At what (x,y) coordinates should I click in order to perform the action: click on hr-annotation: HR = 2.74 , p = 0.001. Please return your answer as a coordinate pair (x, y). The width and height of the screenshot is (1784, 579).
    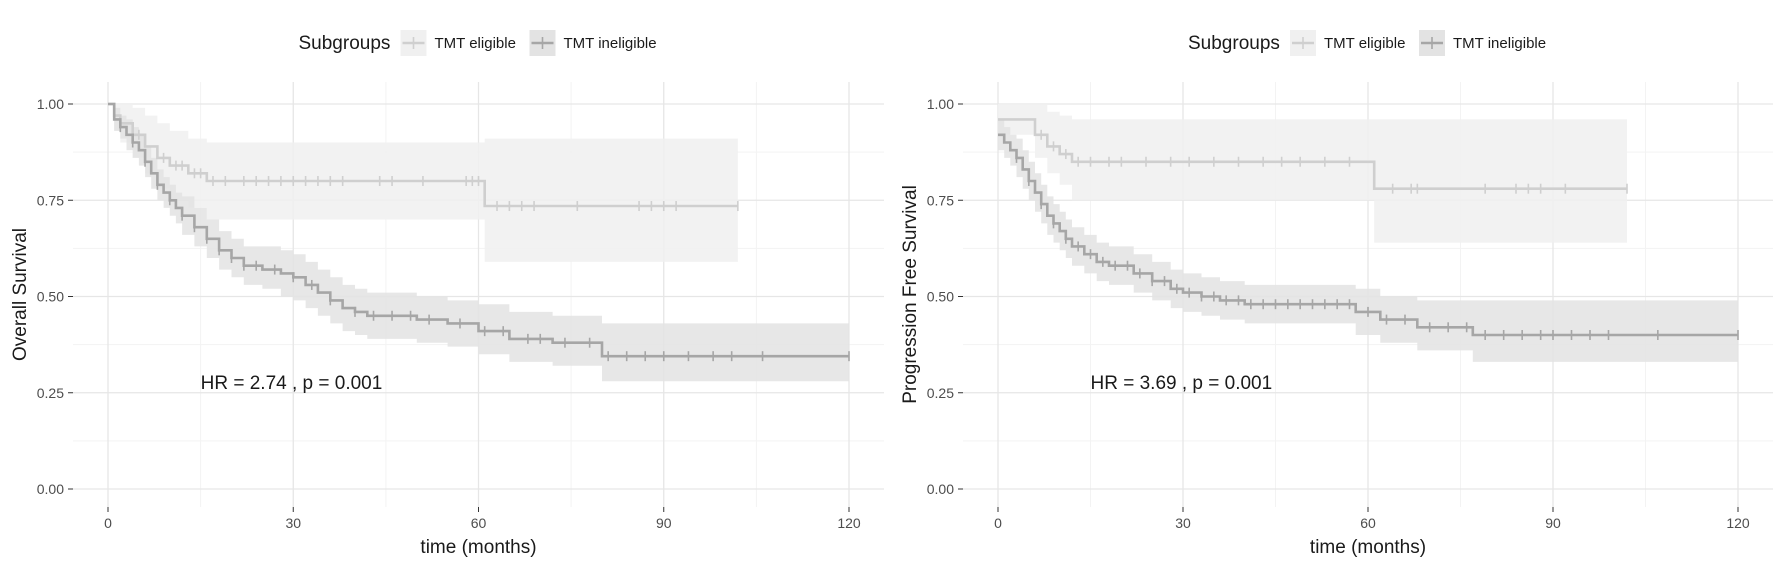
    Looking at the image, I should click on (292, 383).